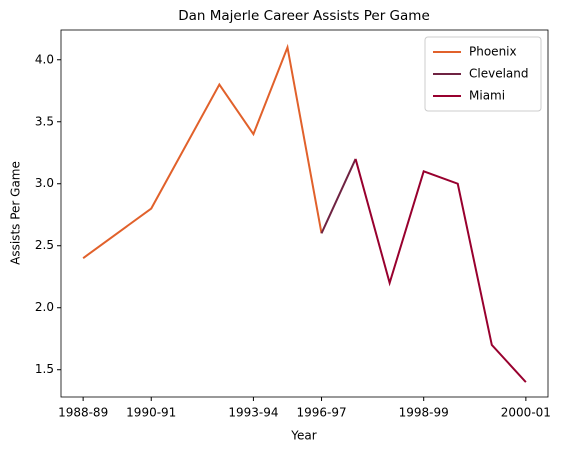 This screenshot has height=453, width=570. I want to click on legend-box, so click(483, 74).